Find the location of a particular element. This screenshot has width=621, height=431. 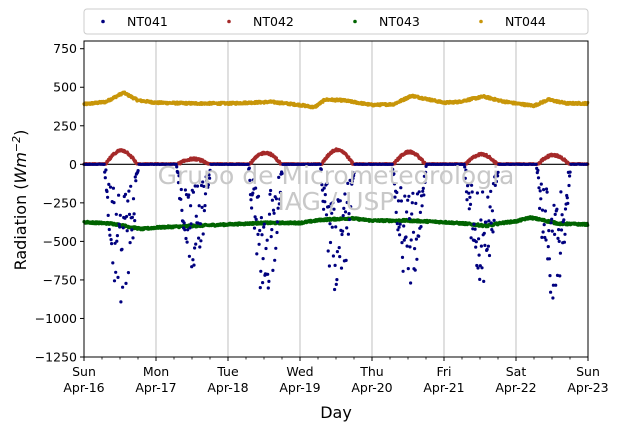

y-tick-label-7: −1000 is located at coordinates (56, 318).